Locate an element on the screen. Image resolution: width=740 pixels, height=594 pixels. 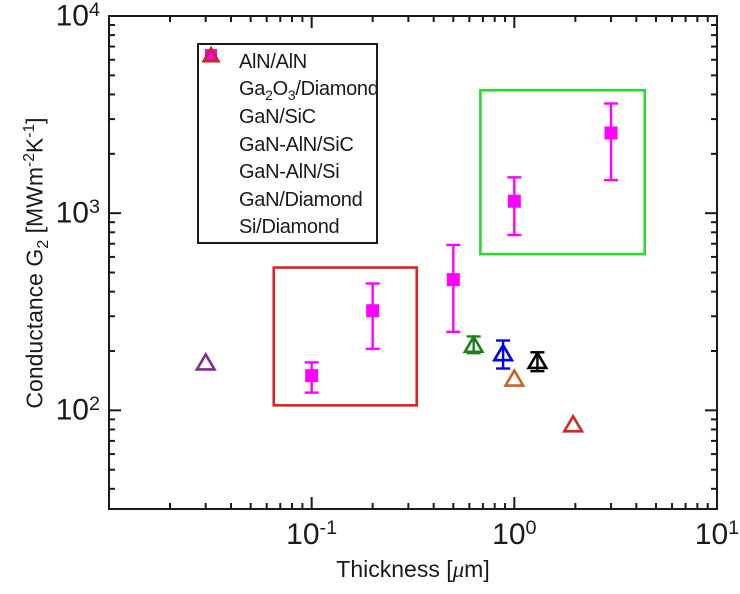
legend-item-si-diamond: Si/Diamond is located at coordinates (287, 144).